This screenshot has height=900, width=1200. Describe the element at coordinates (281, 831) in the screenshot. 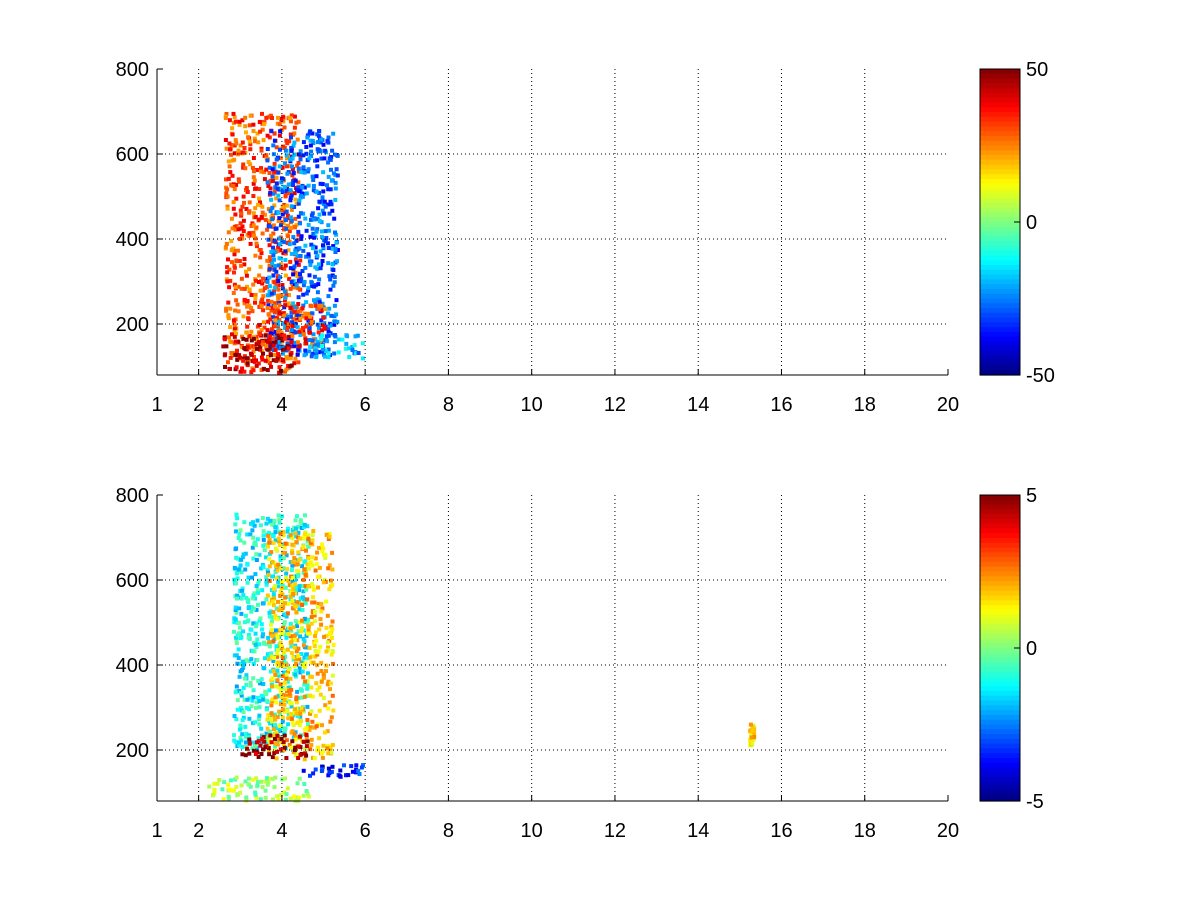

I see `x-tick-label: 4` at that location.